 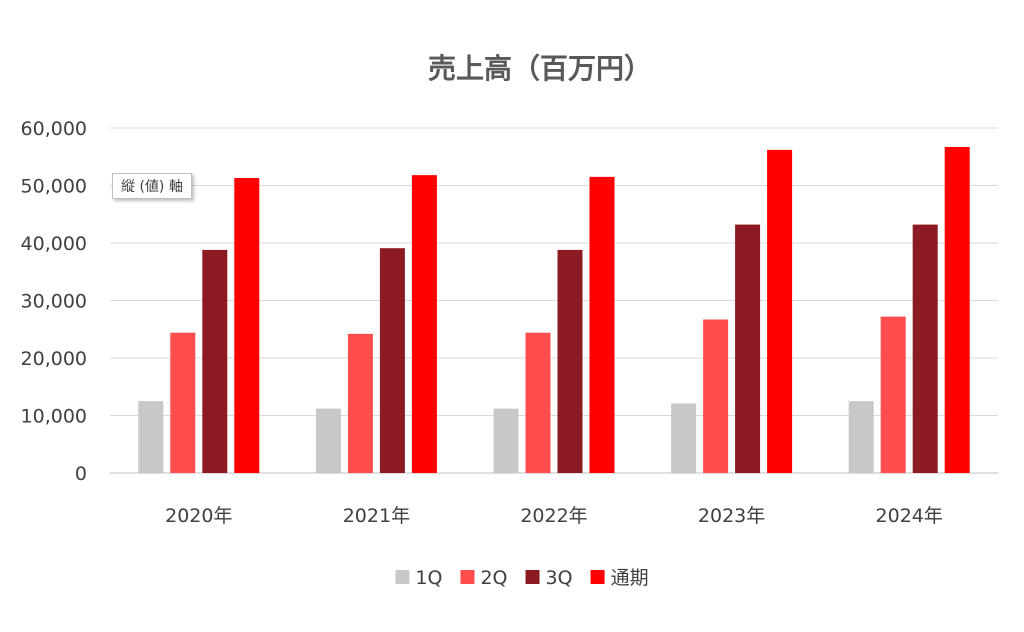 I want to click on x-axis-ticks: 2020年 2021年 2022年 2023年 2024年, so click(x=554, y=516).